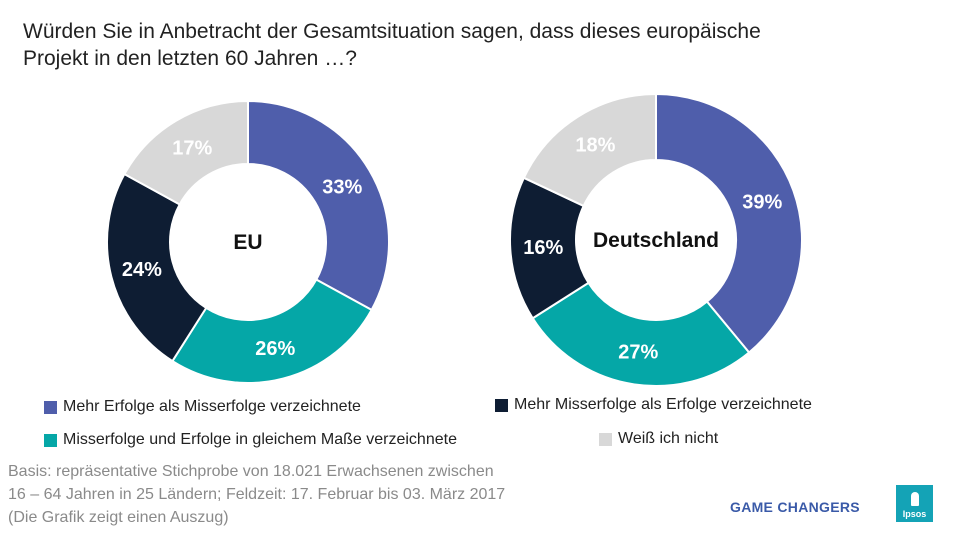 The width and height of the screenshot is (960, 540). I want to click on legend-label: Weiß ich nicht, so click(668, 438).